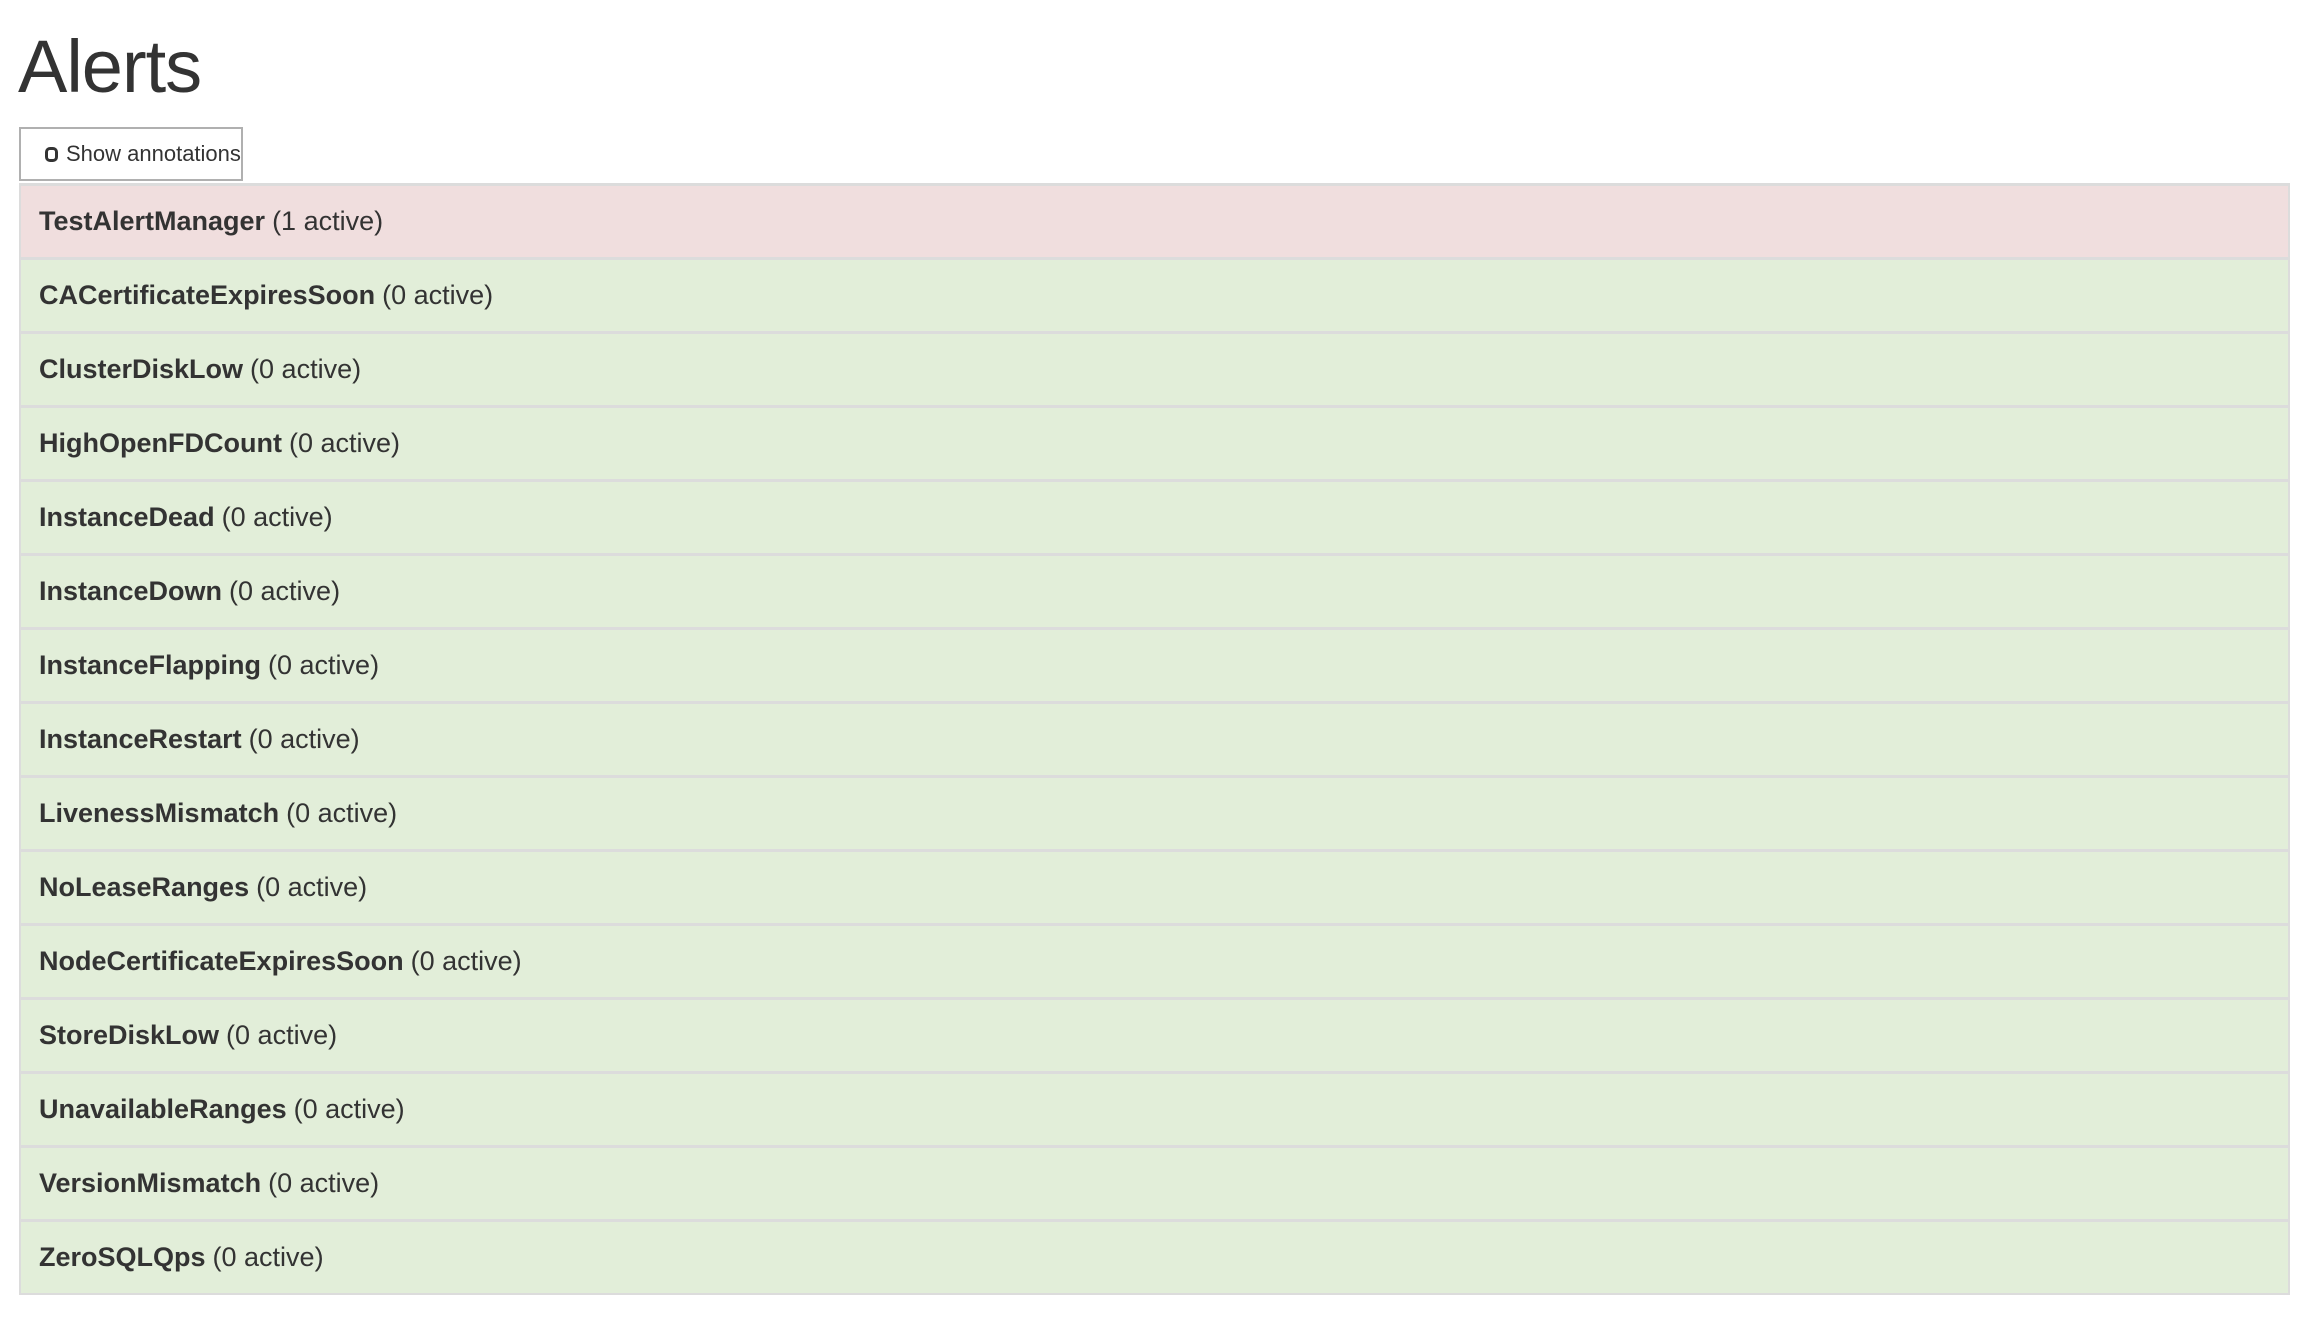  What do you see at coordinates (328, 221) in the screenshot?
I see `alert-active-count: (1 active)` at bounding box center [328, 221].